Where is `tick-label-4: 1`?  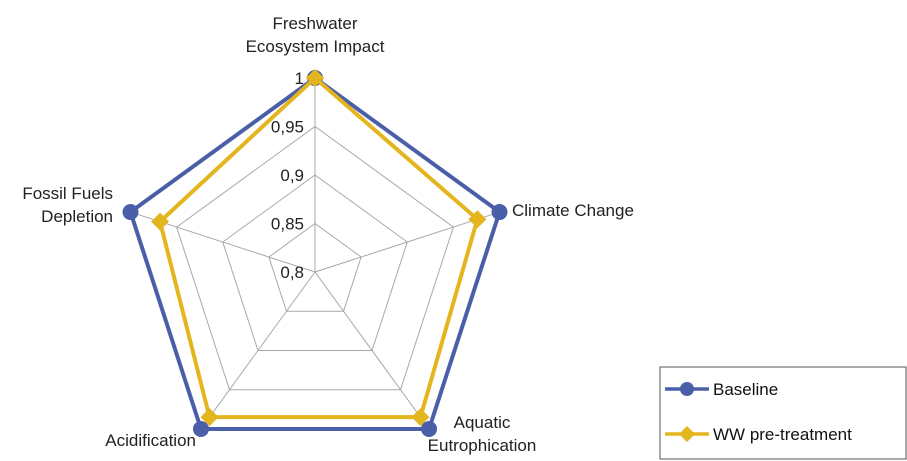
tick-label-4: 1 is located at coordinates (299, 78).